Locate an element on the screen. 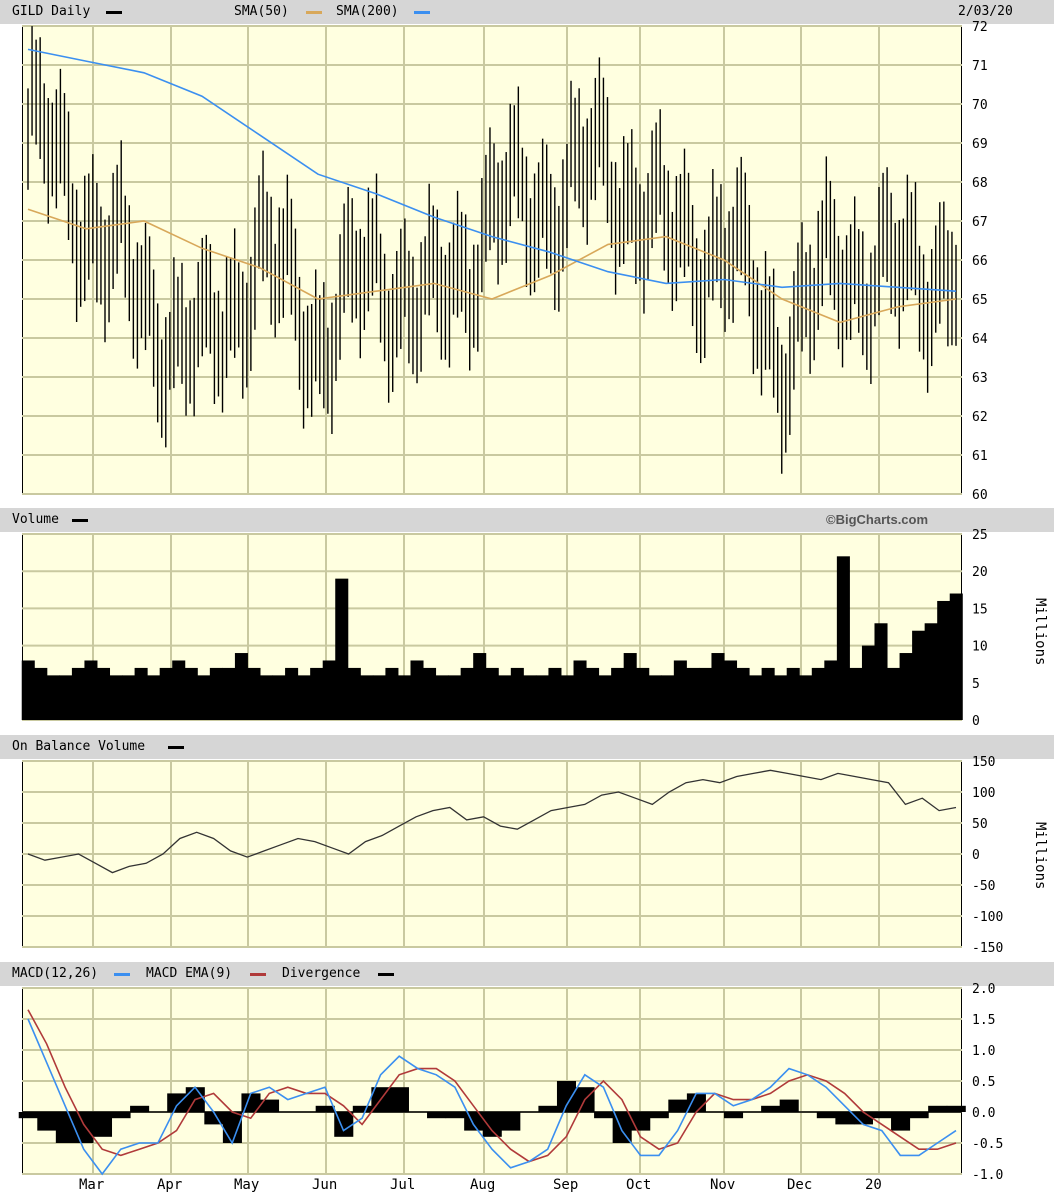 This screenshot has width=1054, height=1200. y-tick-label: 15 is located at coordinates (980, 609).